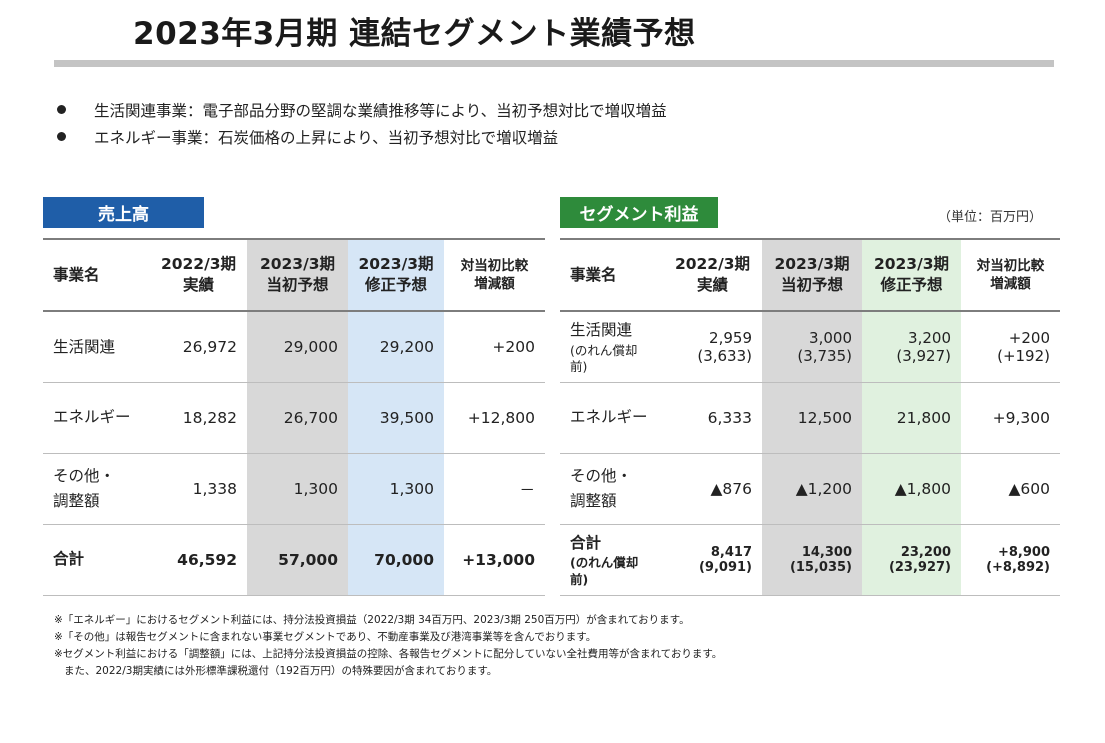 The image size is (1105, 743). I want to click on cell-diff: +13,000, so click(494, 560).